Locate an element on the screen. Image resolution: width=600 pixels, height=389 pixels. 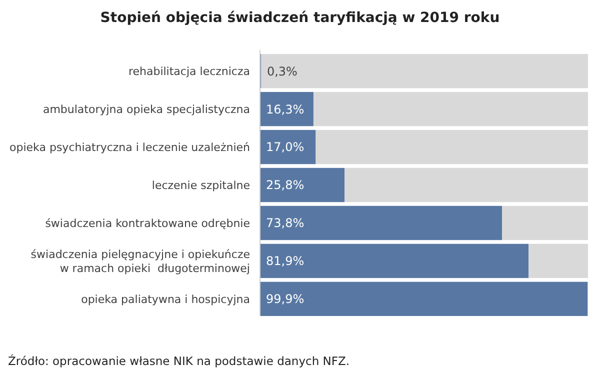
data-label: 81,9% is located at coordinates (285, 261).